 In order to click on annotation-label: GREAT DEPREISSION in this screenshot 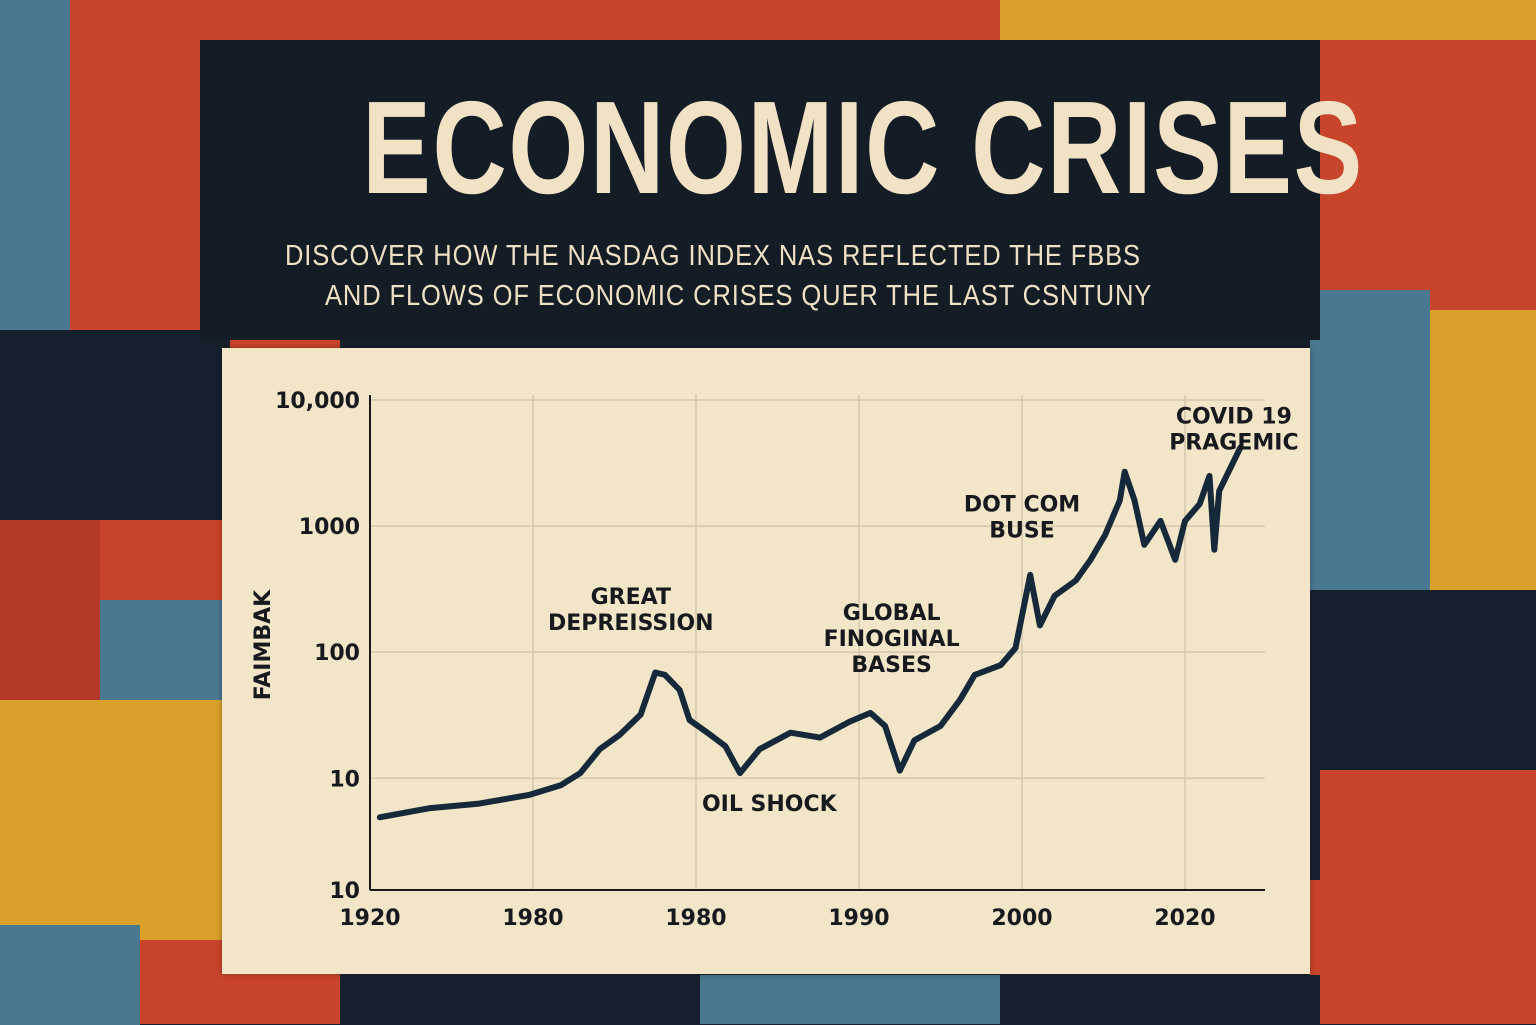, I will do `click(631, 610)`.